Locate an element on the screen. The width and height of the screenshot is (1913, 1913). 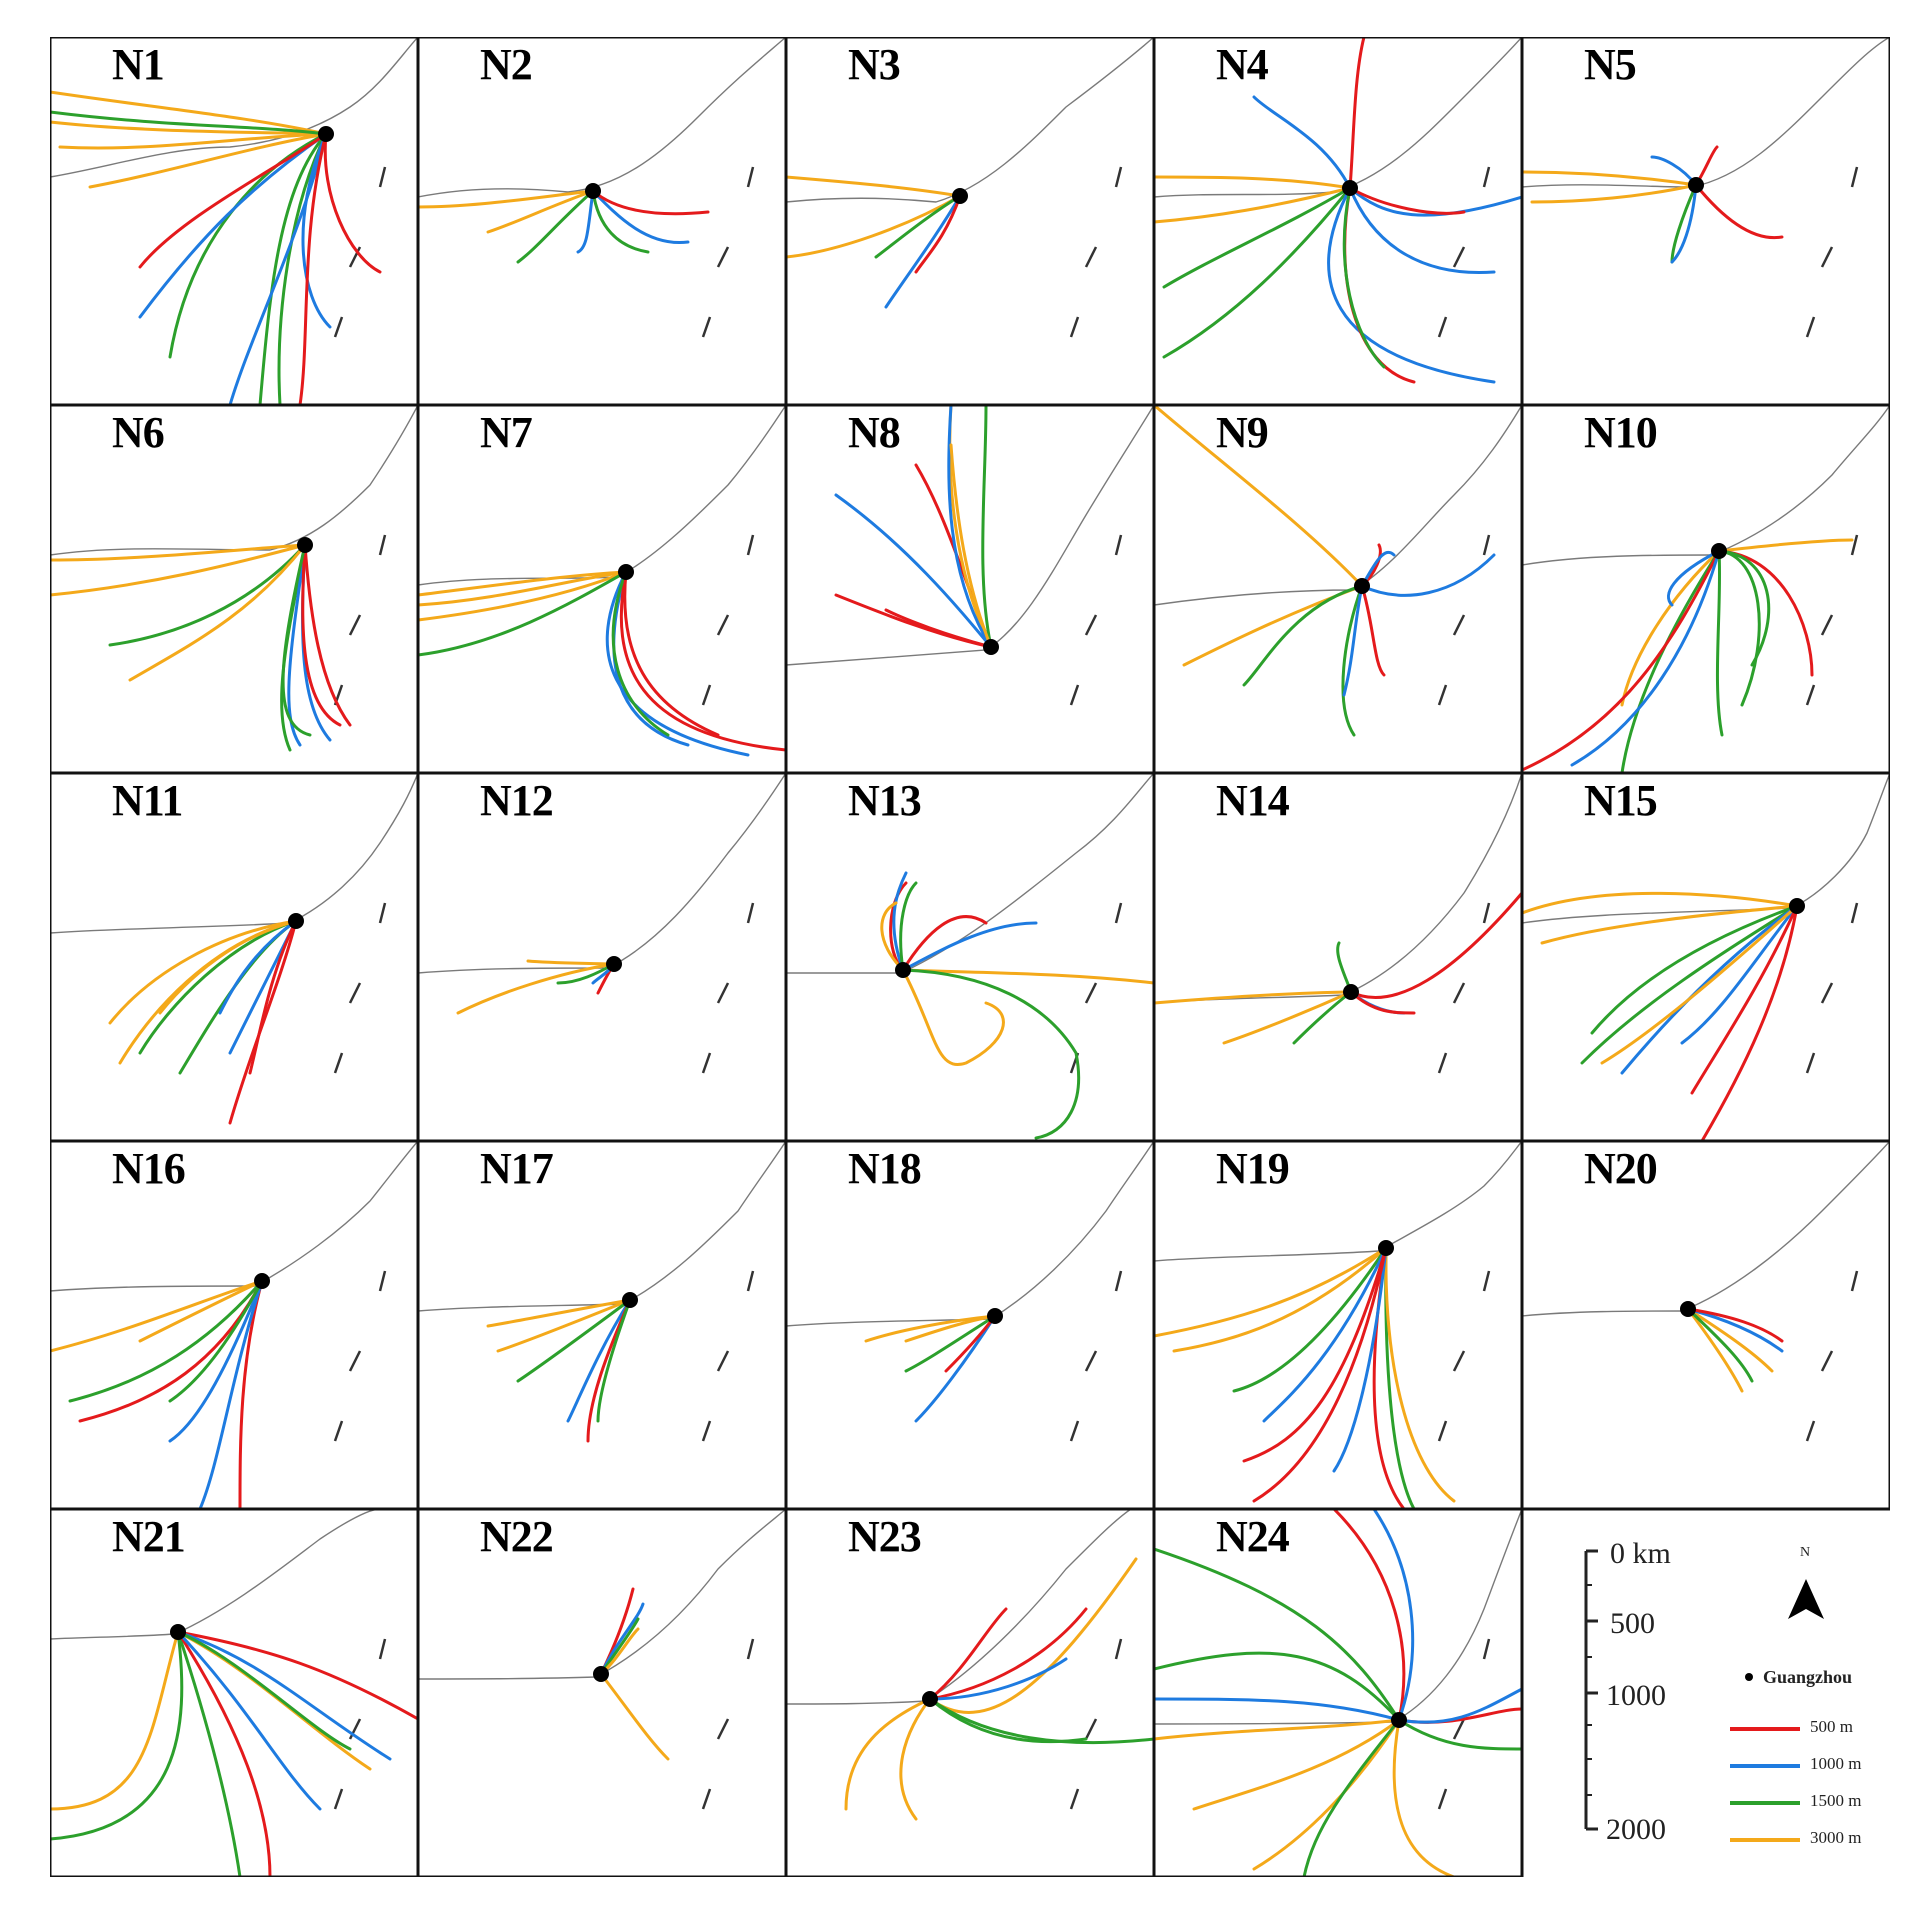
map-panel-n7: N7 is located at coordinates (602, 589).